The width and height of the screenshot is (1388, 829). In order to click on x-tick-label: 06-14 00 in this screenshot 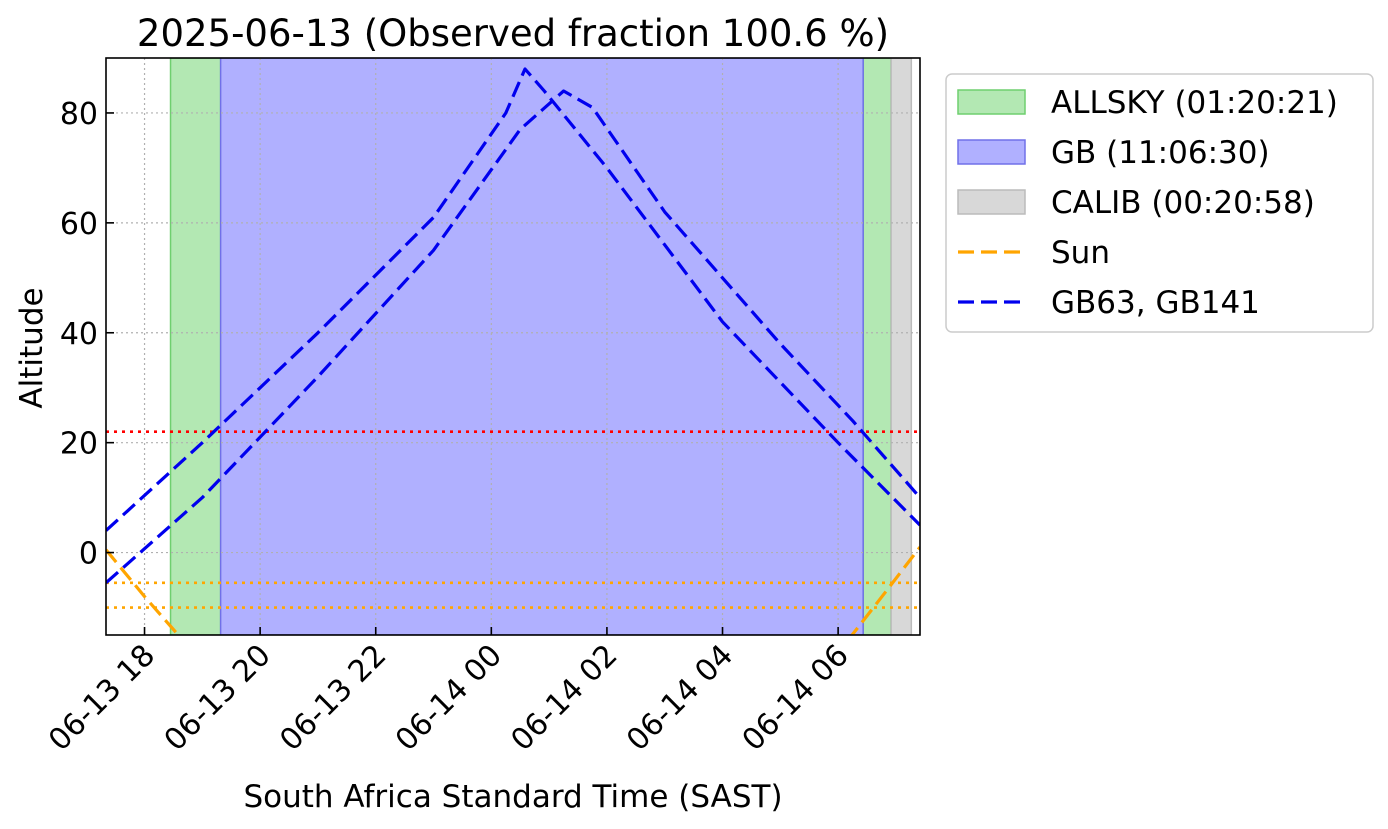, I will do `click(449, 698)`.